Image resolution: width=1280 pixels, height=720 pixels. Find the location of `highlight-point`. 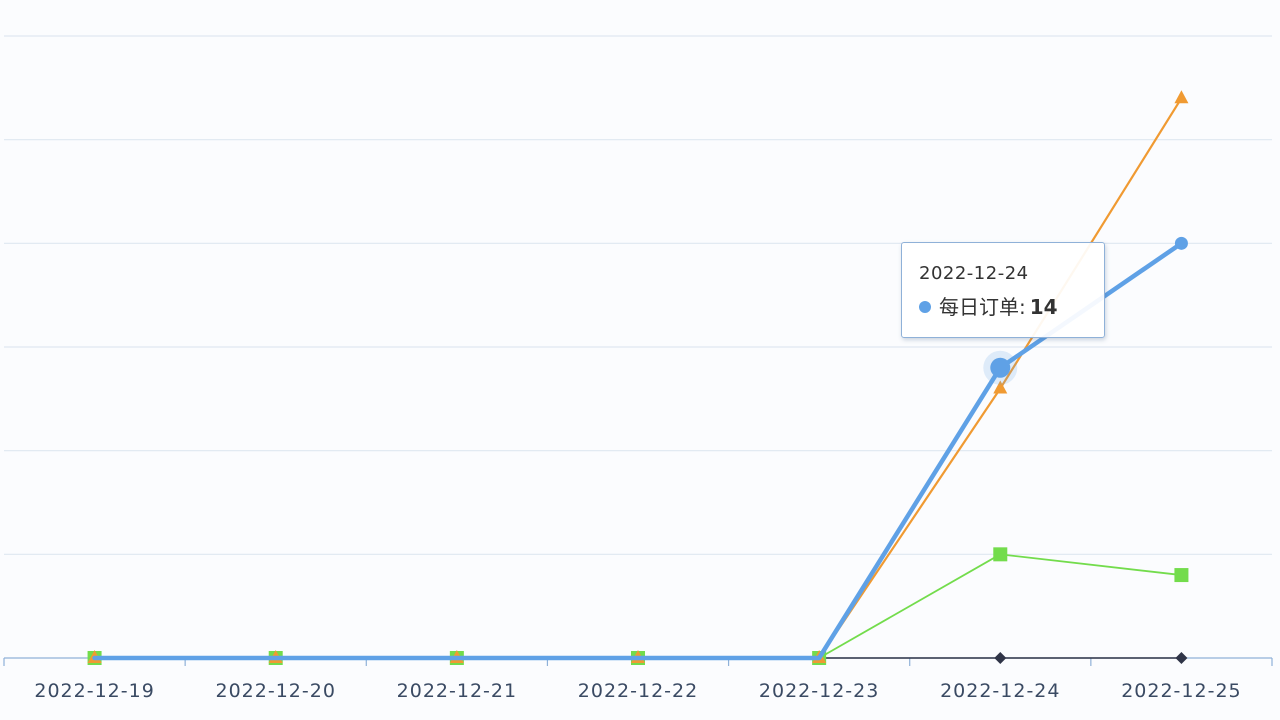

highlight-point is located at coordinates (1000, 367).